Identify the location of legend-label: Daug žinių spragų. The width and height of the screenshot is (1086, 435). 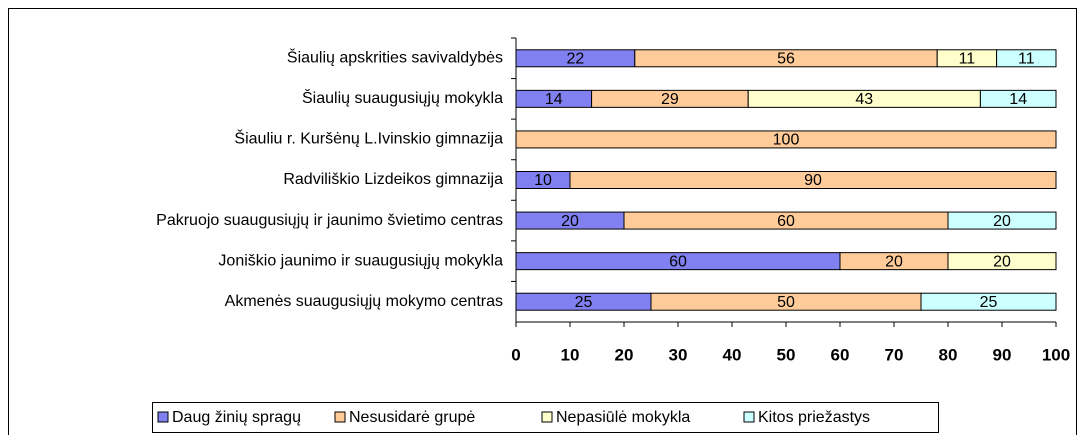
(236, 417).